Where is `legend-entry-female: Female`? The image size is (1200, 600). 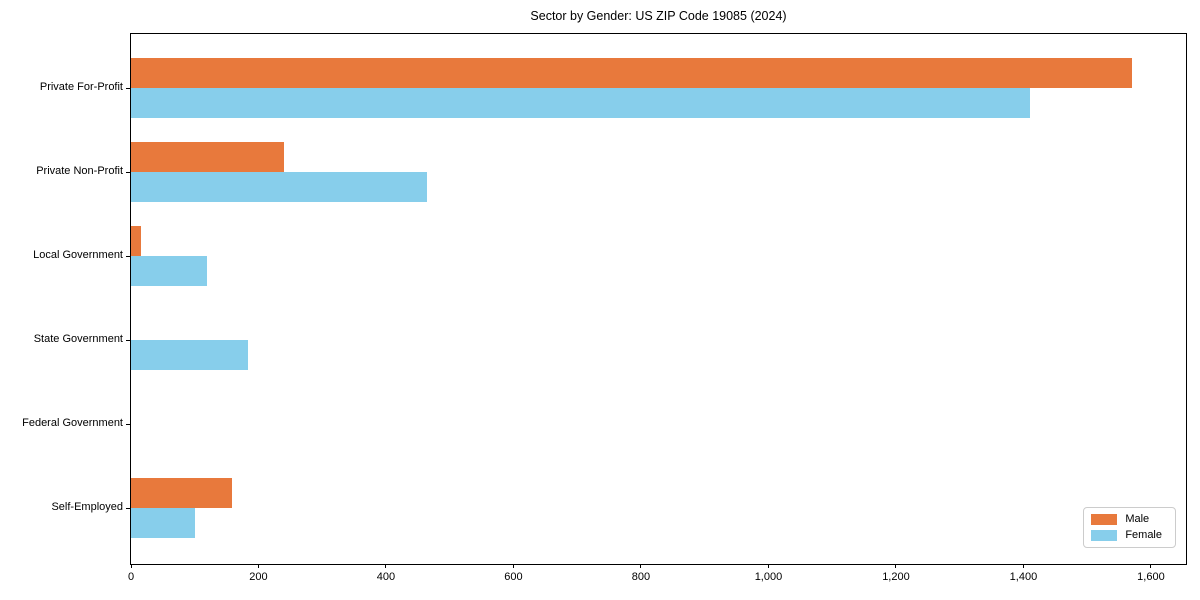 legend-entry-female: Female is located at coordinates (1128, 535).